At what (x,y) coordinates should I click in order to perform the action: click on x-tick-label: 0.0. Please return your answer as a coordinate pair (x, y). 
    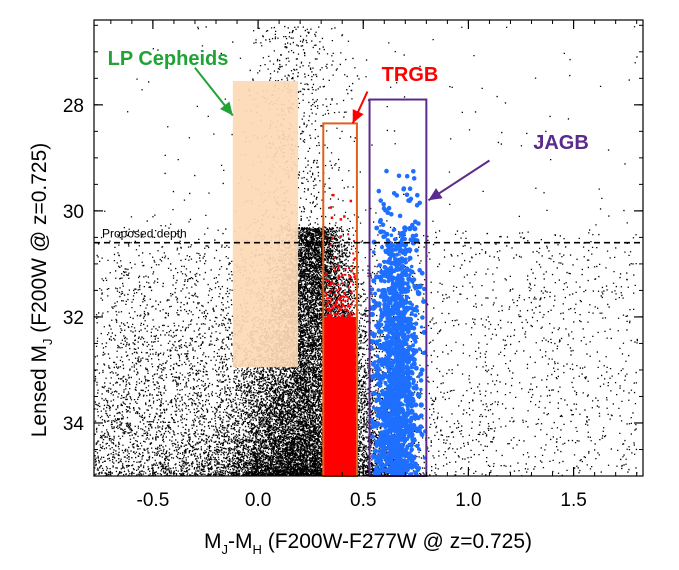
    Looking at the image, I should click on (258, 500).